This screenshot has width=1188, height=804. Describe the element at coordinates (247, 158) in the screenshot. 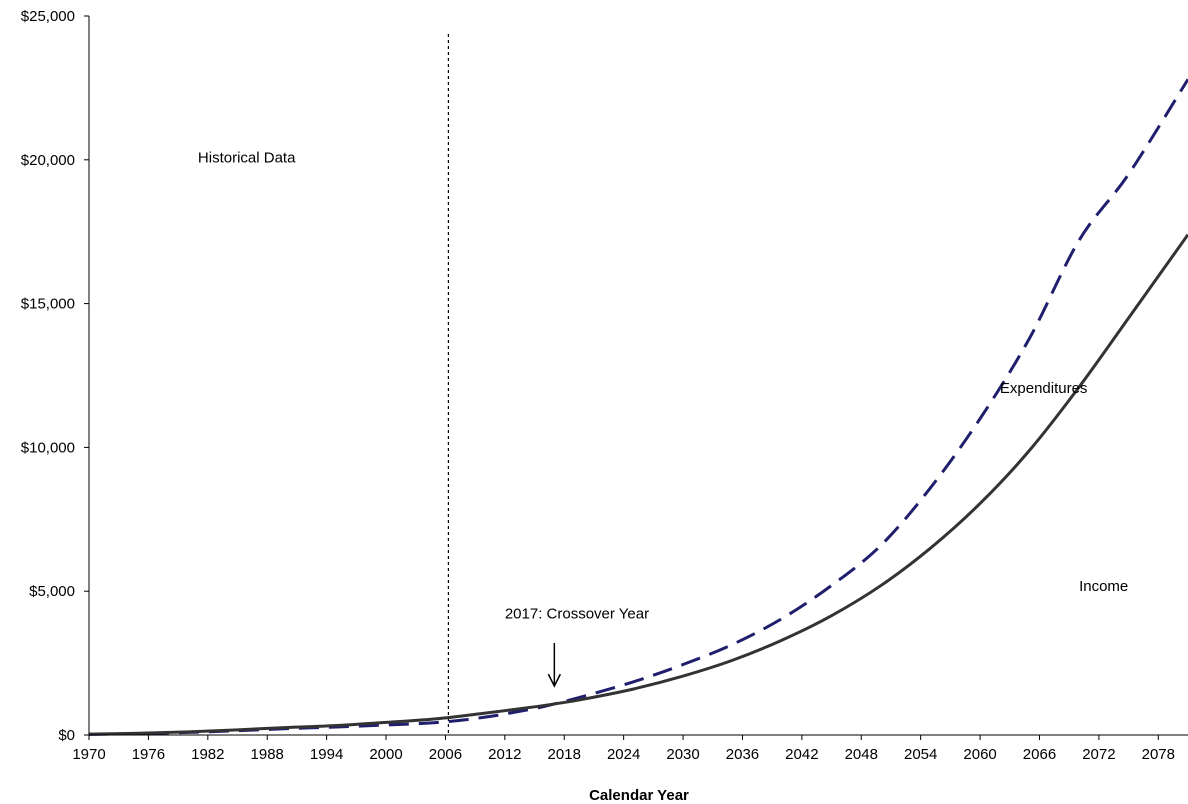

I see `annotation-historical-data: Historical Data` at that location.